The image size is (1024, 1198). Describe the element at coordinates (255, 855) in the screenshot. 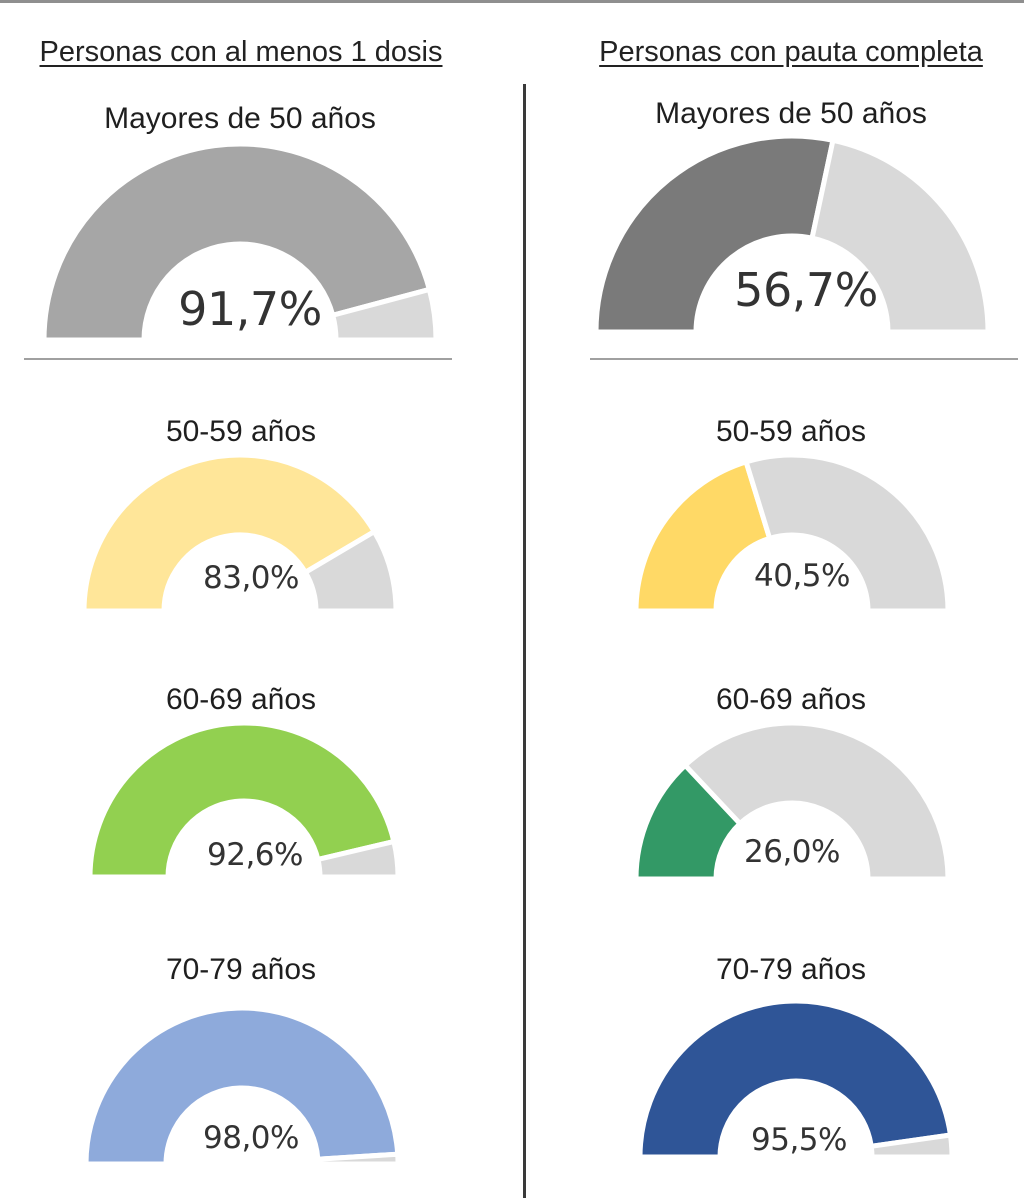

I see `gauge-value-label: 92,6%` at that location.